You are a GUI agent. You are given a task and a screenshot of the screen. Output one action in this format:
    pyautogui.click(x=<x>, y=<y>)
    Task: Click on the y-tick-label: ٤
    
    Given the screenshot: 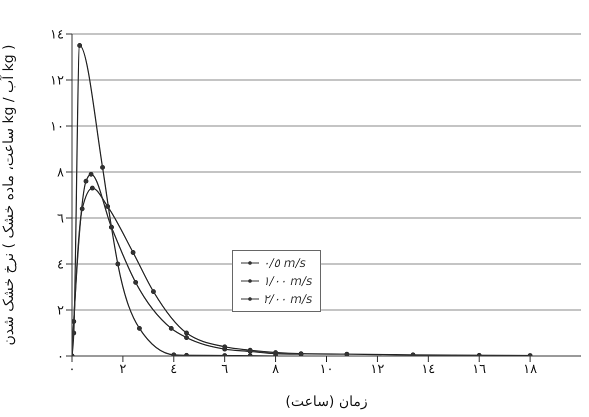 What is the action you would take?
    pyautogui.click(x=60, y=265)
    